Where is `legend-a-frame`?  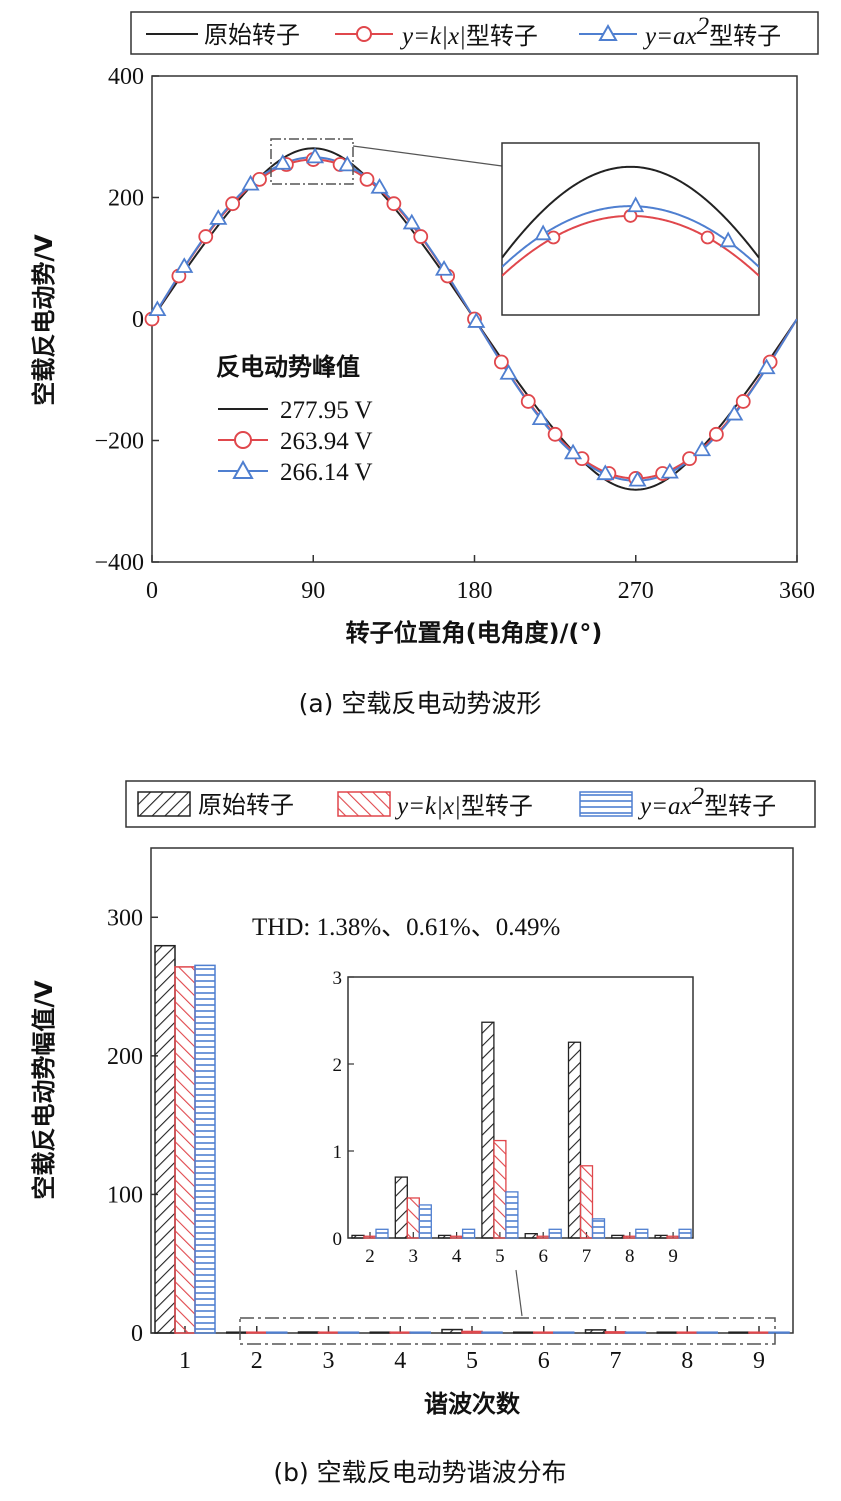 legend-a-frame is located at coordinates (474, 33).